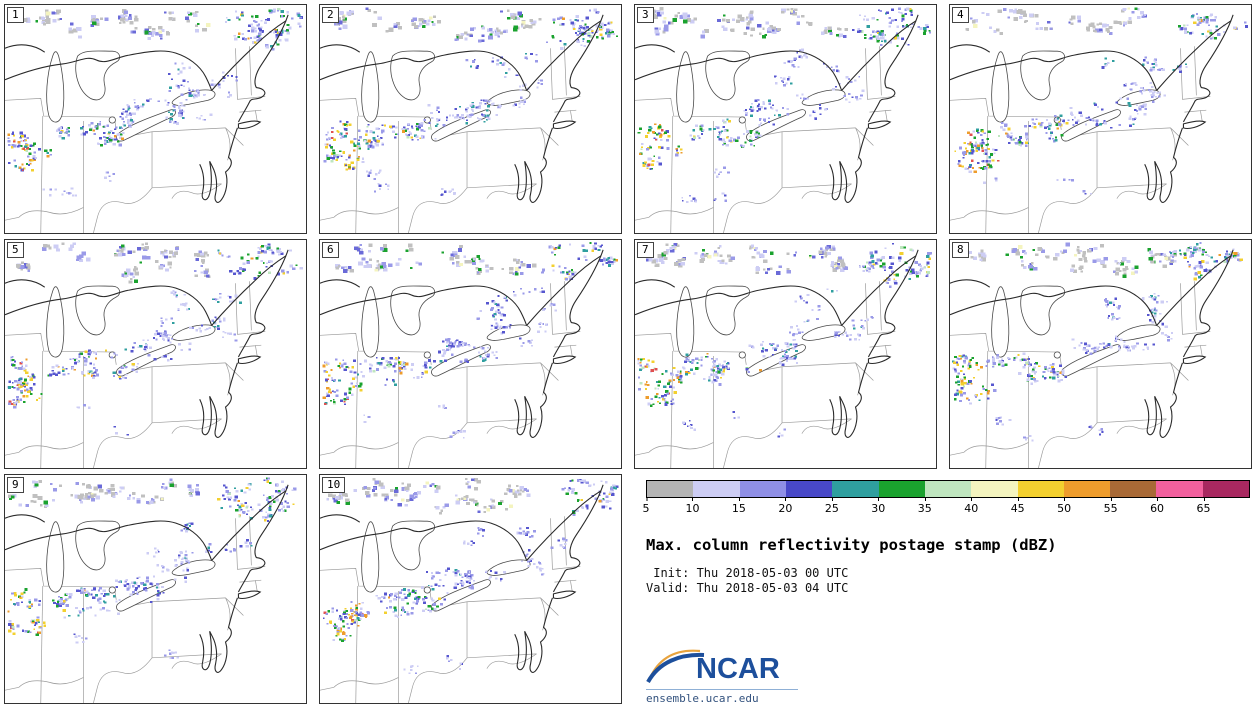 The height and width of the screenshot is (709, 1260). Describe the element at coordinates (330, 15) in the screenshot. I see `member-number-badge: 2` at that location.